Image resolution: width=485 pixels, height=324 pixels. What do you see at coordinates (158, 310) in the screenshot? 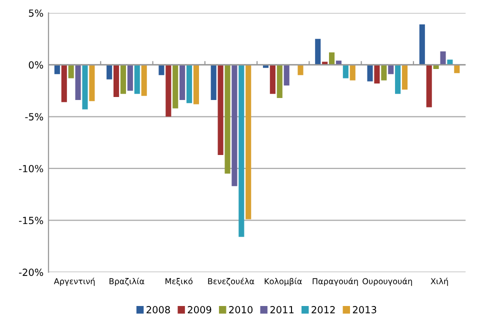
I see `legend-label: 2008` at bounding box center [158, 310].